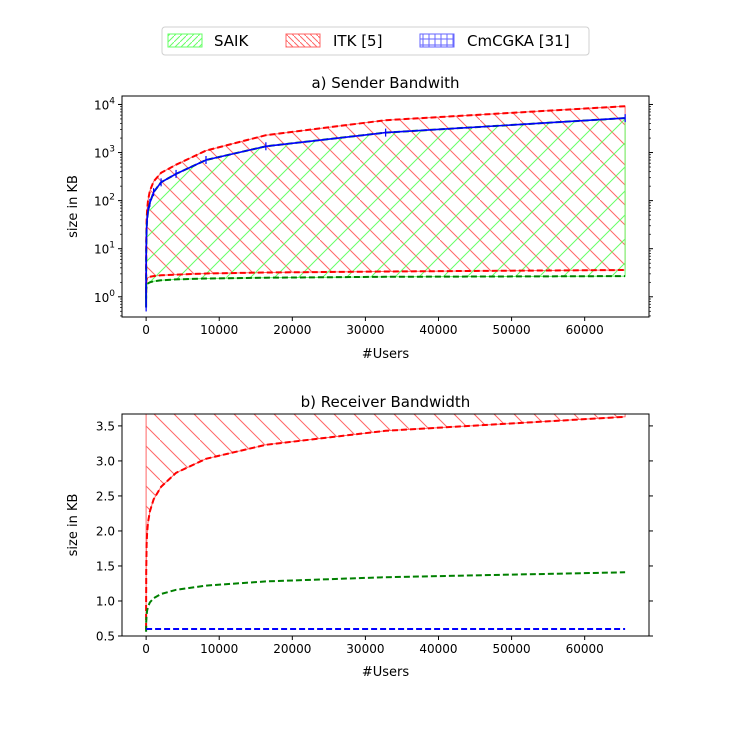 Image resolution: width=750 pixels, height=750 pixels. What do you see at coordinates (357, 41) in the screenshot?
I see `legend-label-itk: ITK [5]` at bounding box center [357, 41].